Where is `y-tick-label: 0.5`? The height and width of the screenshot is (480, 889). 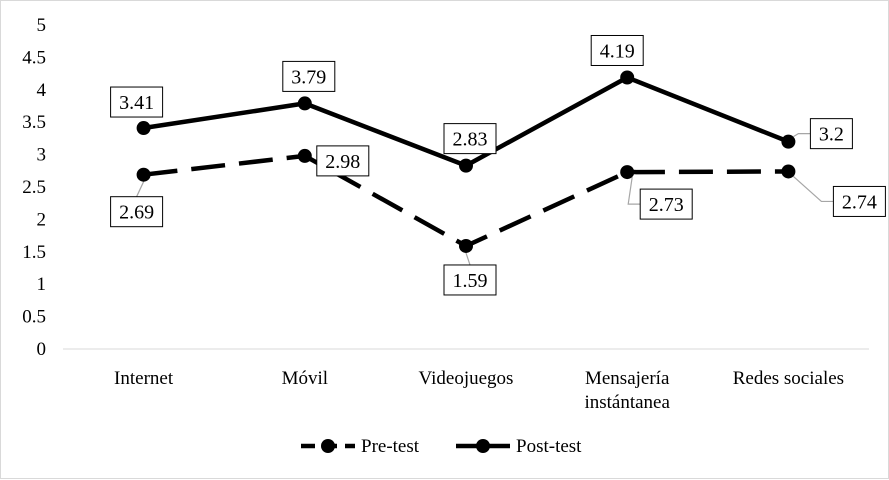
y-tick-label: 0.5 is located at coordinates (34, 317).